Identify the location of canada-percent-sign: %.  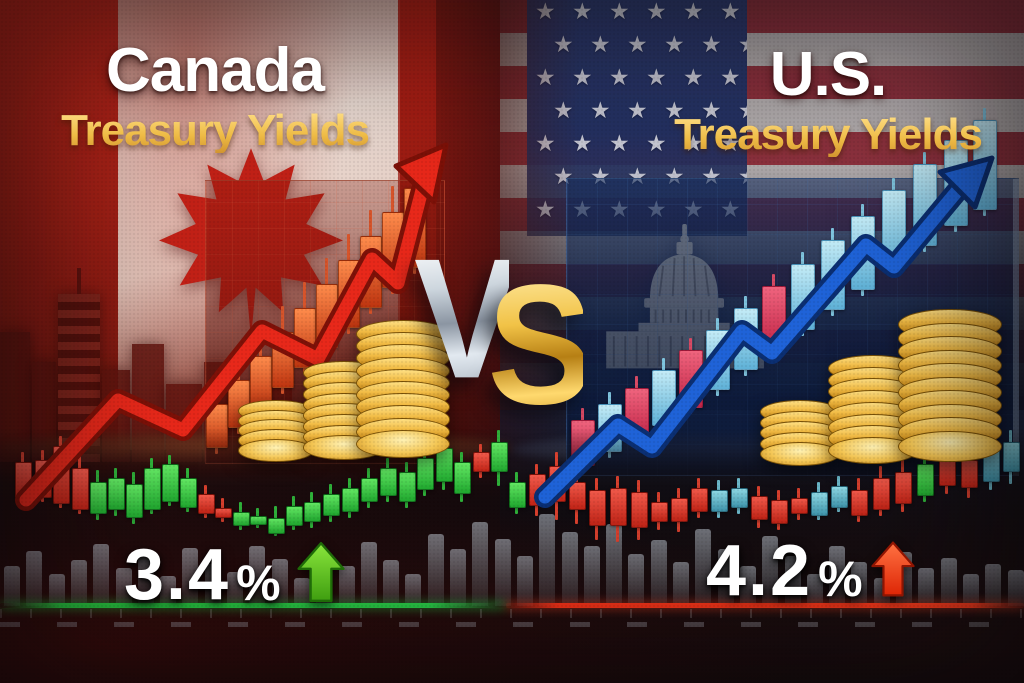
(258, 583).